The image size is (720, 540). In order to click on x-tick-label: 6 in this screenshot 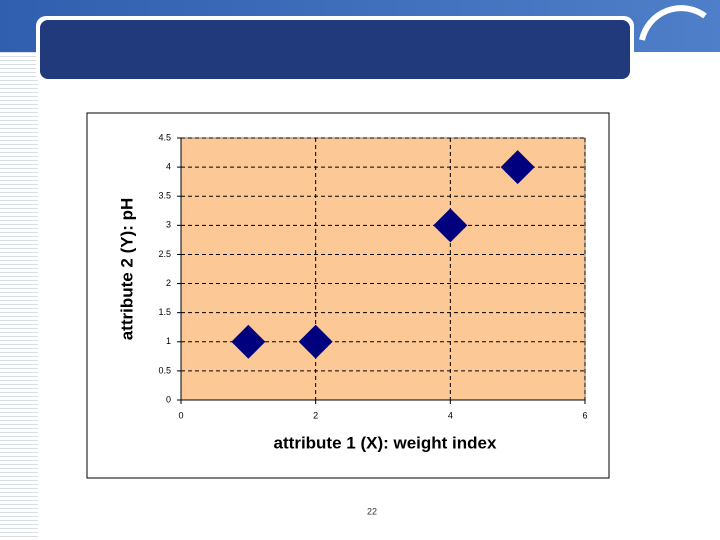, I will do `click(584, 415)`.